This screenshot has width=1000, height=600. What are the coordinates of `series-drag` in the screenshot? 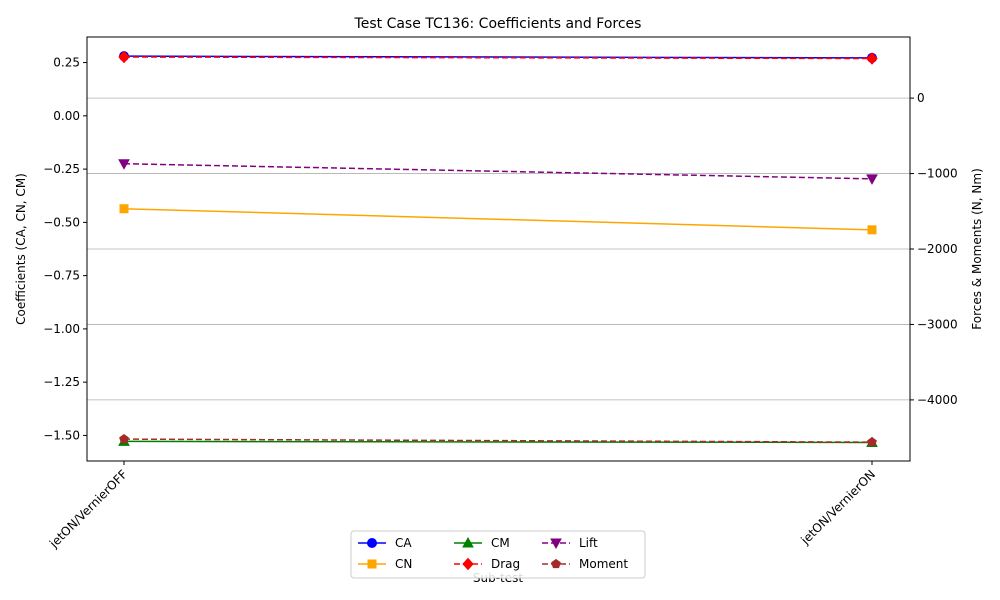 It's located at (498, 57).